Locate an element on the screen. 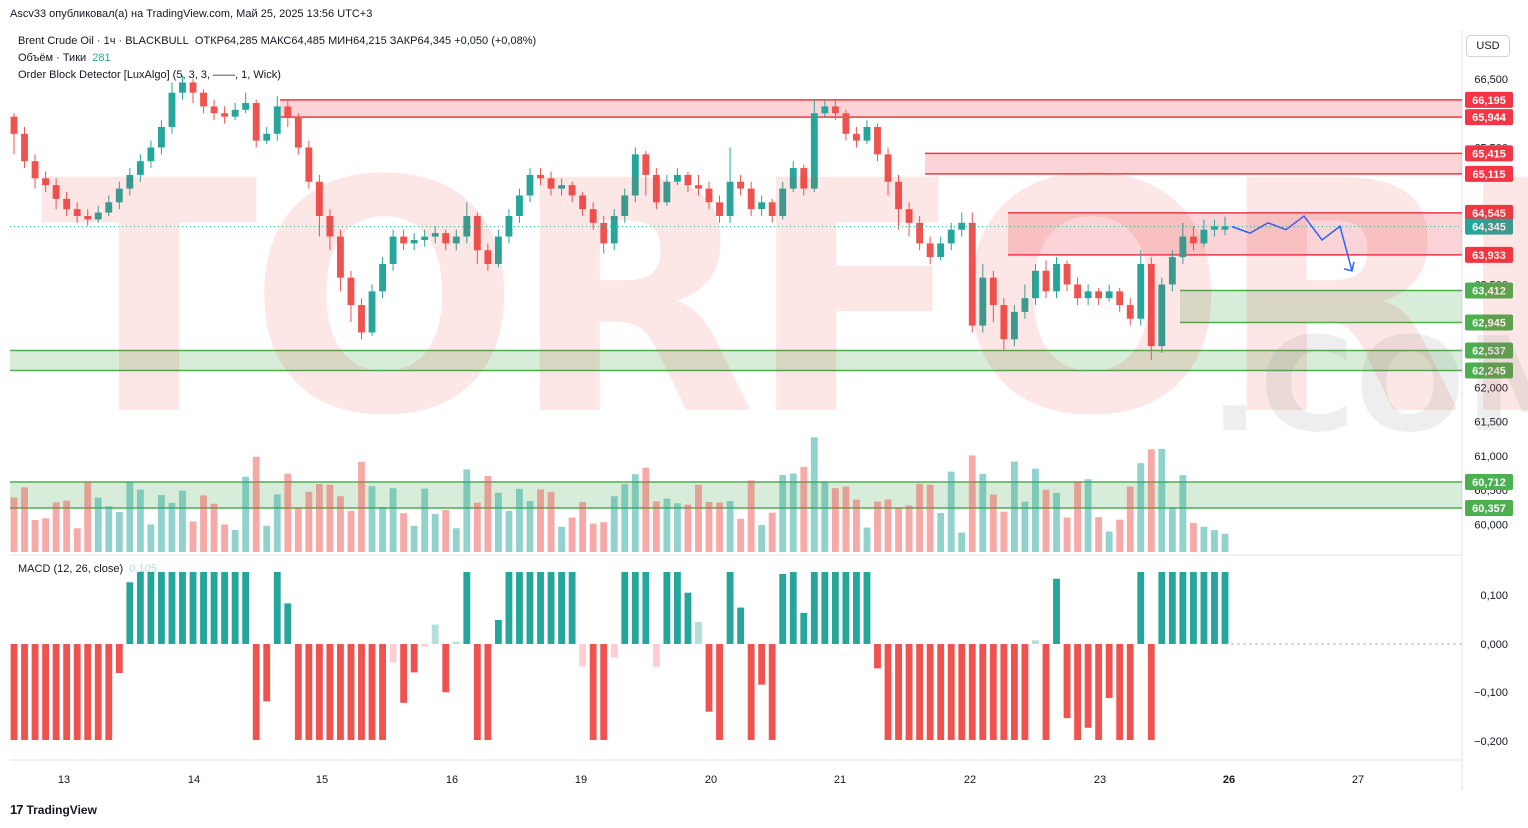  price-tag: 60,712 is located at coordinates (1489, 482).